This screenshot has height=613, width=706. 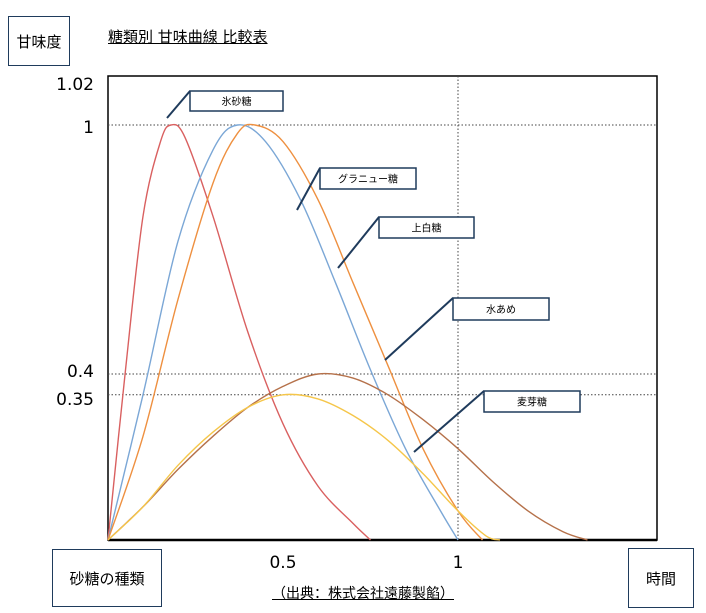 I want to click on callout-label-2: 上白糖, so click(x=427, y=228).